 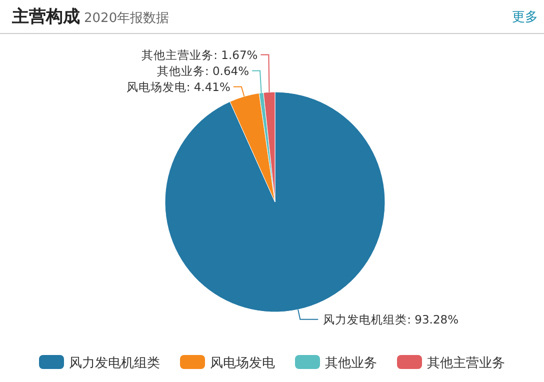 I want to click on text: 更多, so click(x=525, y=17).